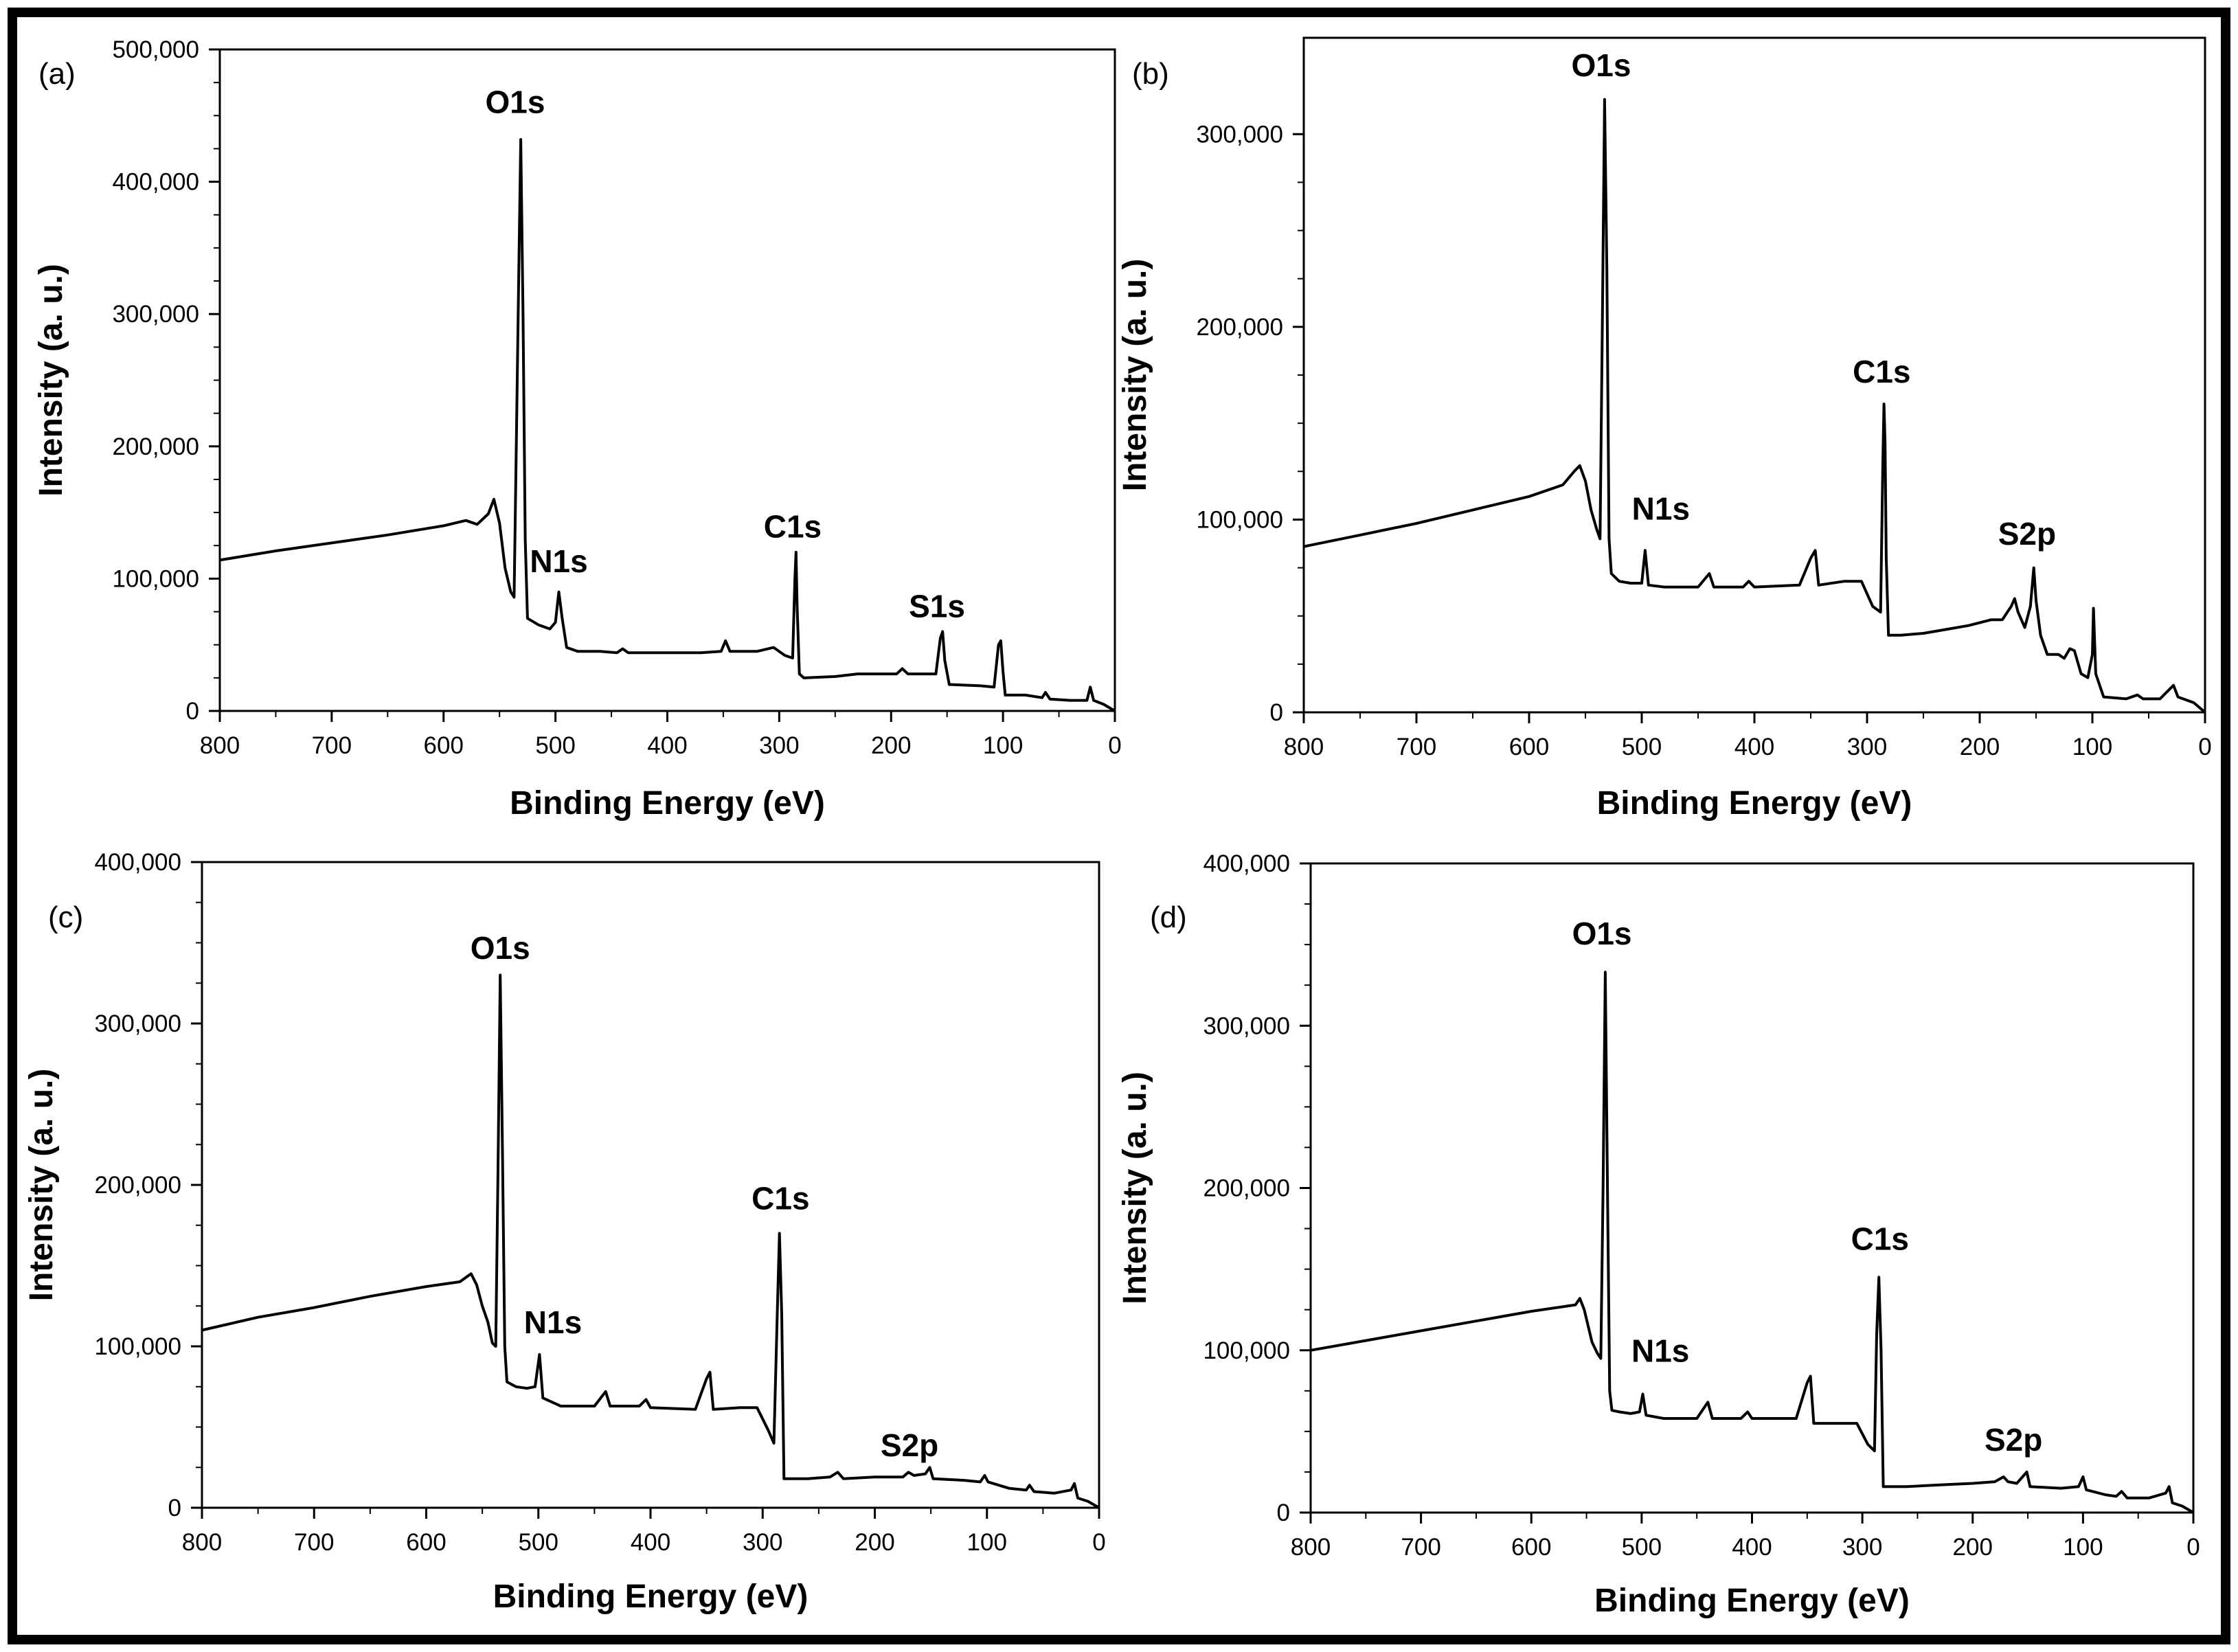 The image size is (2238, 1652). I want to click on panel-label: (c), so click(66, 917).